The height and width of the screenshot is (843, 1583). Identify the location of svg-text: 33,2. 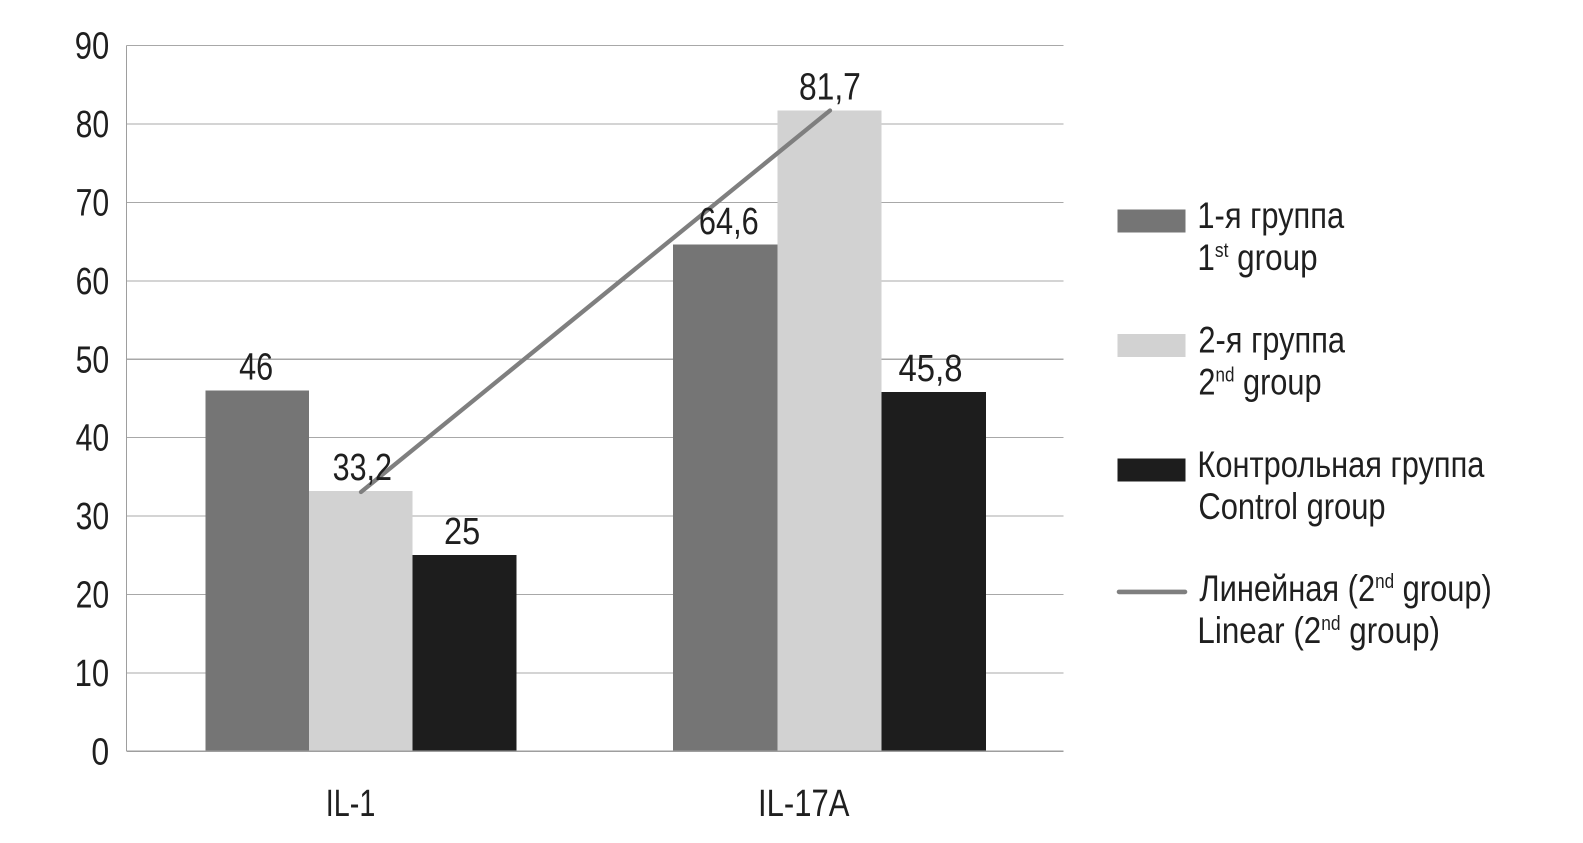
(362, 468).